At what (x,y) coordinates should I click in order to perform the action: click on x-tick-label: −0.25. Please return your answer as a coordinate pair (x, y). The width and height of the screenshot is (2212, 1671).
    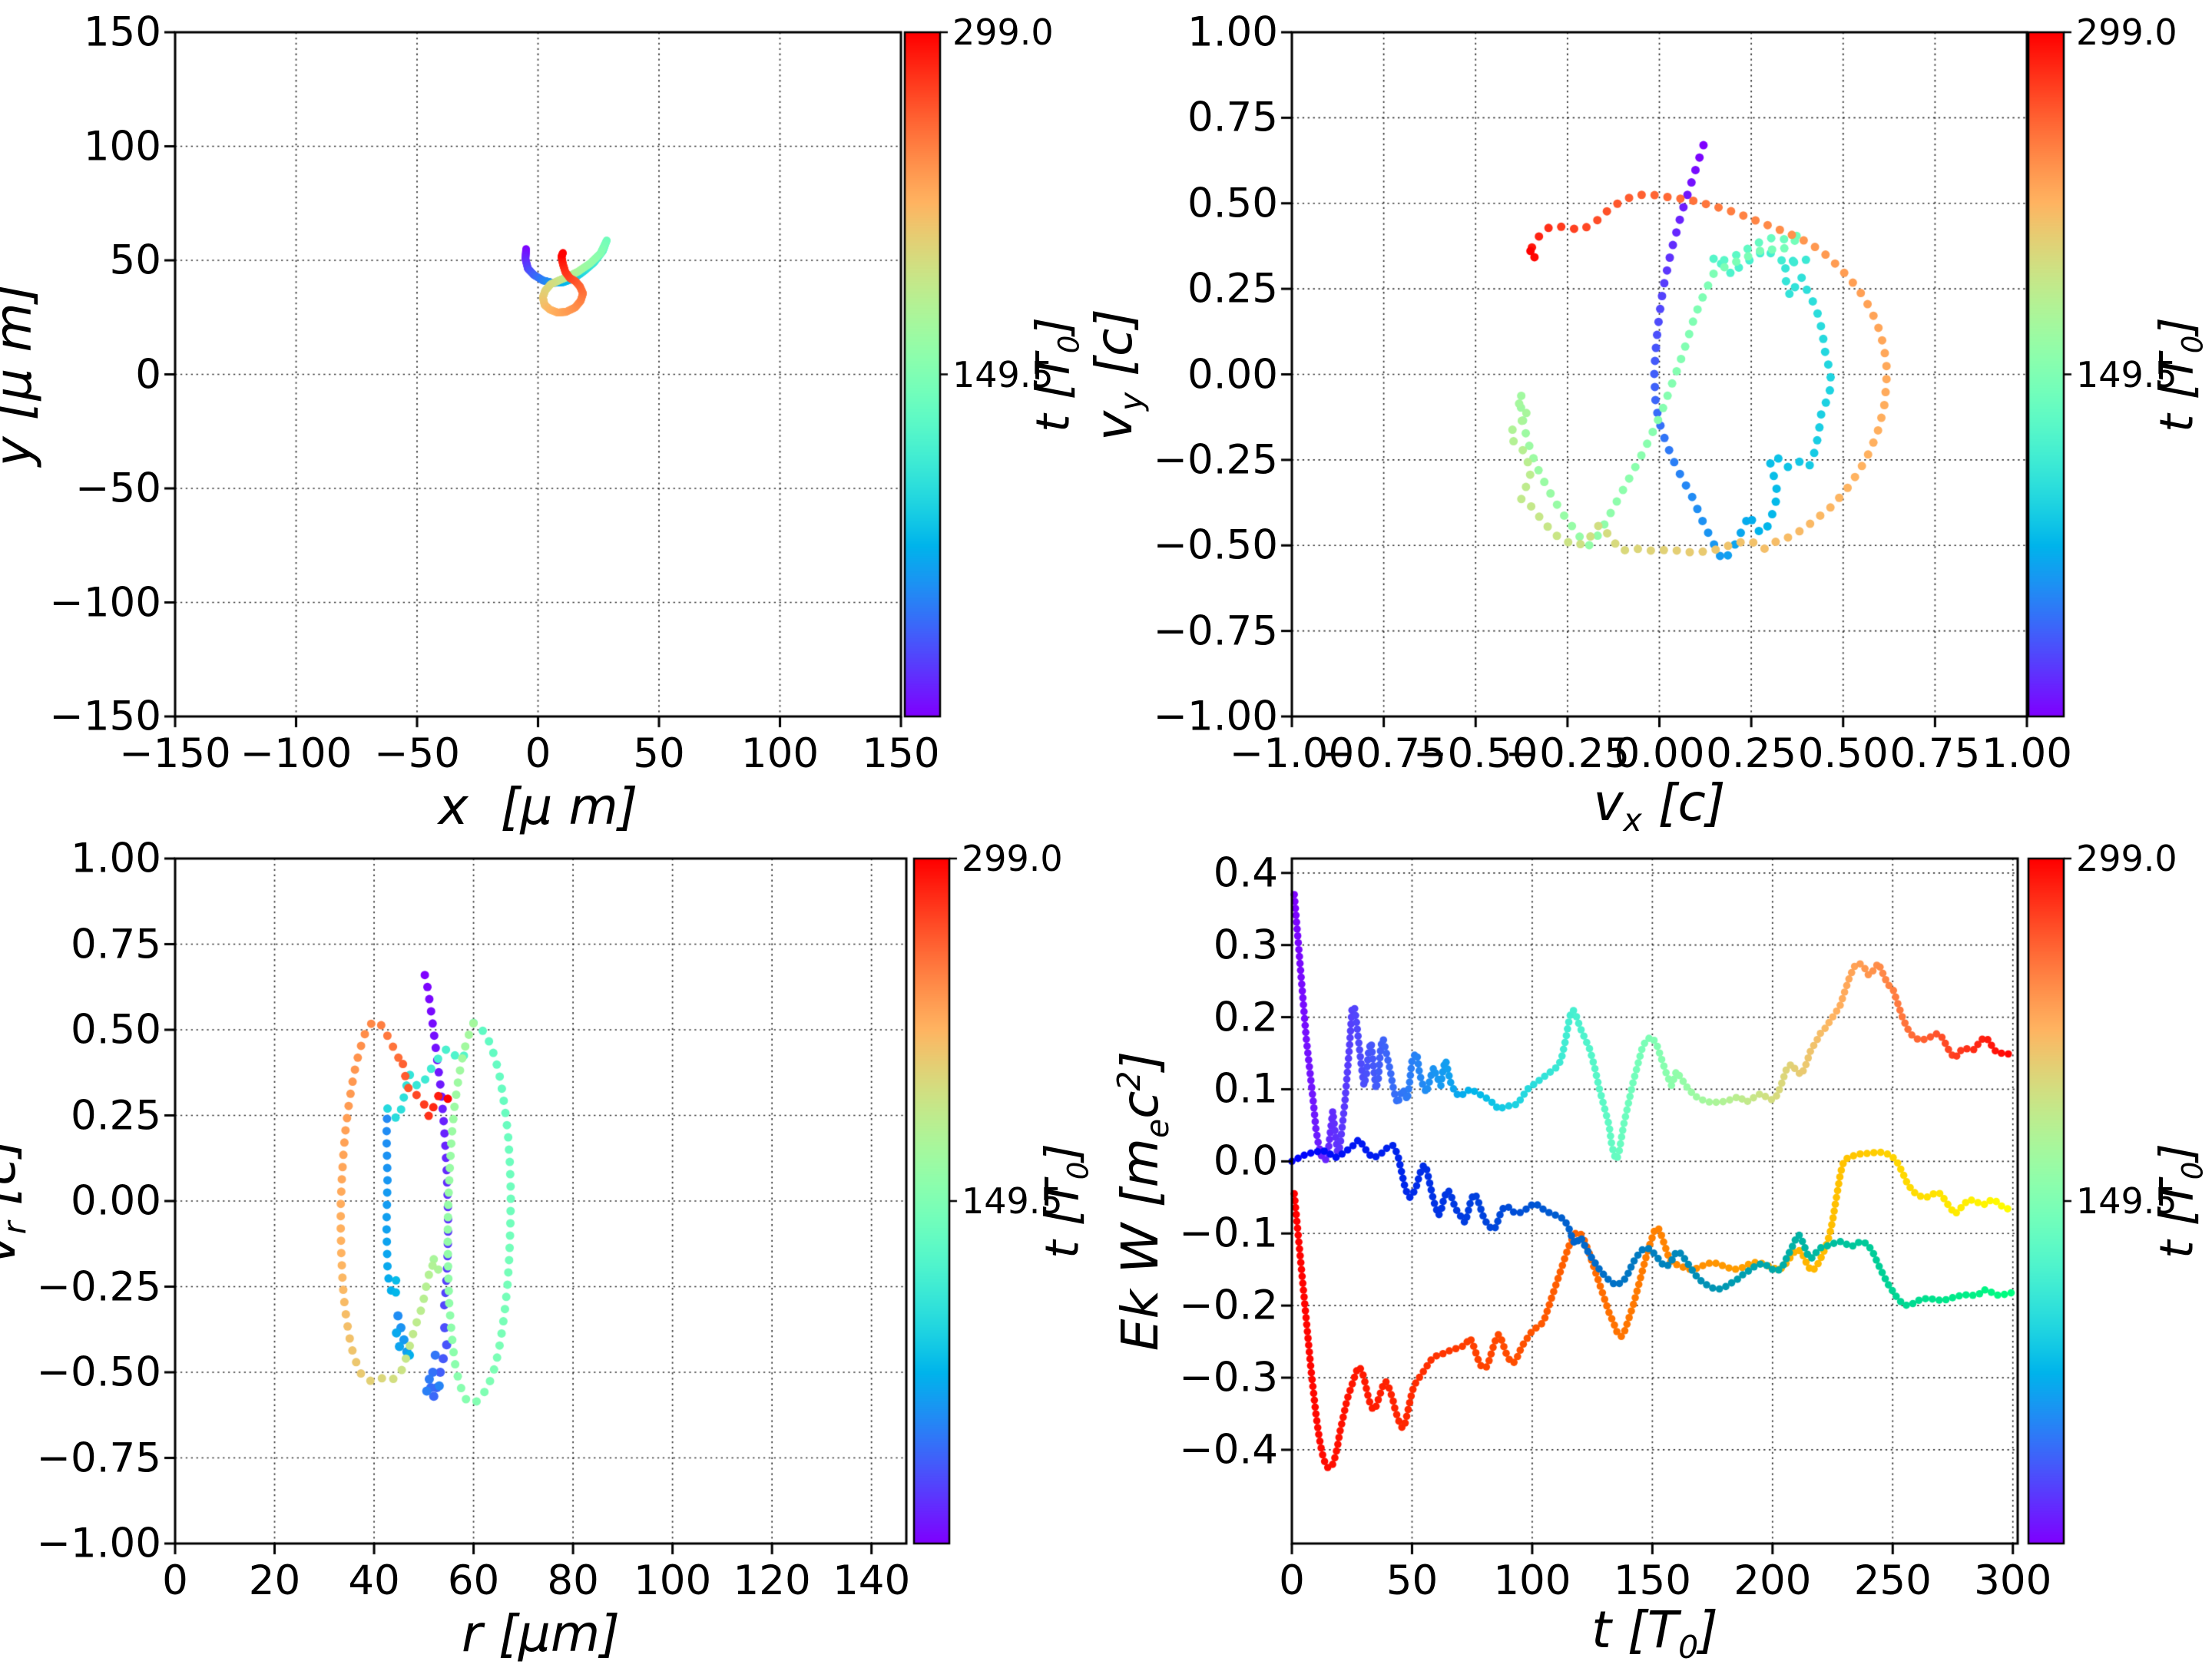
    Looking at the image, I should click on (1568, 753).